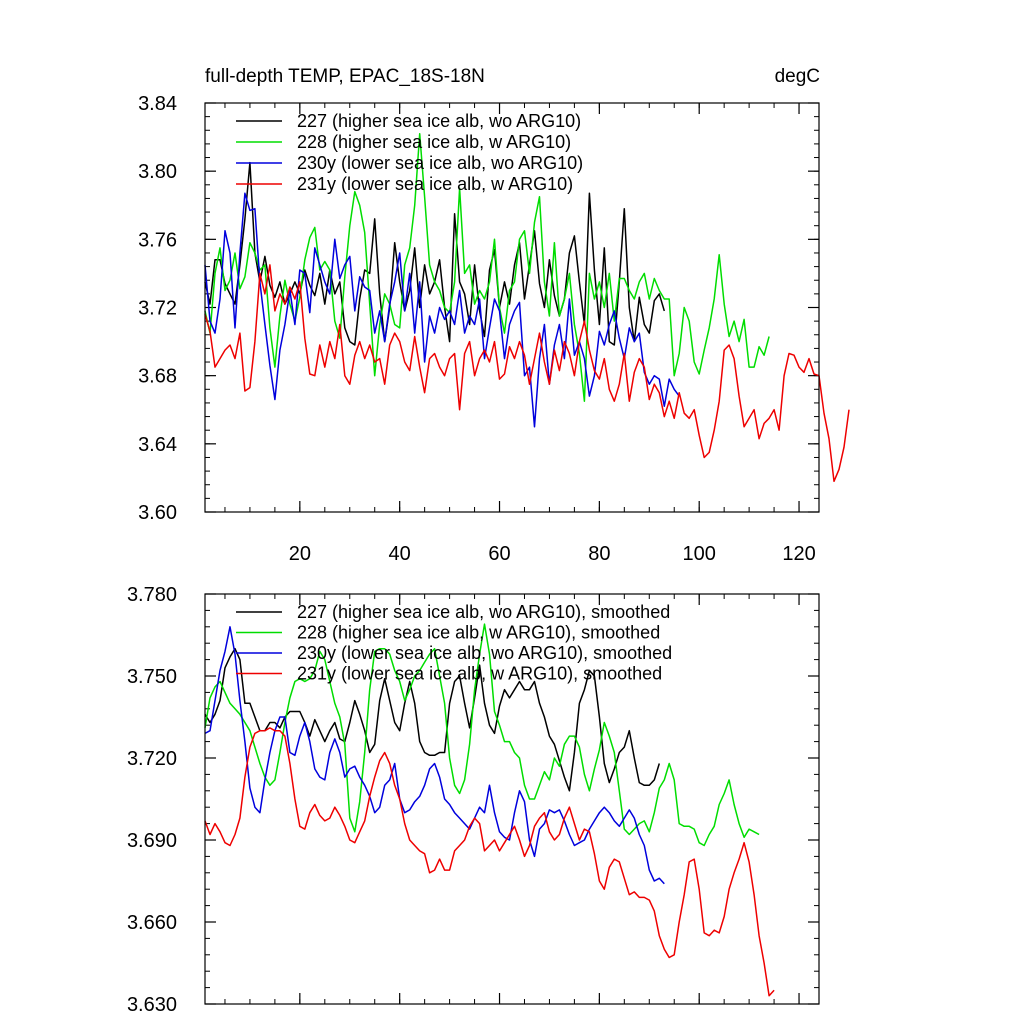 Image resolution: width=1024 pixels, height=1024 pixels. What do you see at coordinates (599, 554) in the screenshot?
I see `x-tick-label: 80` at bounding box center [599, 554].